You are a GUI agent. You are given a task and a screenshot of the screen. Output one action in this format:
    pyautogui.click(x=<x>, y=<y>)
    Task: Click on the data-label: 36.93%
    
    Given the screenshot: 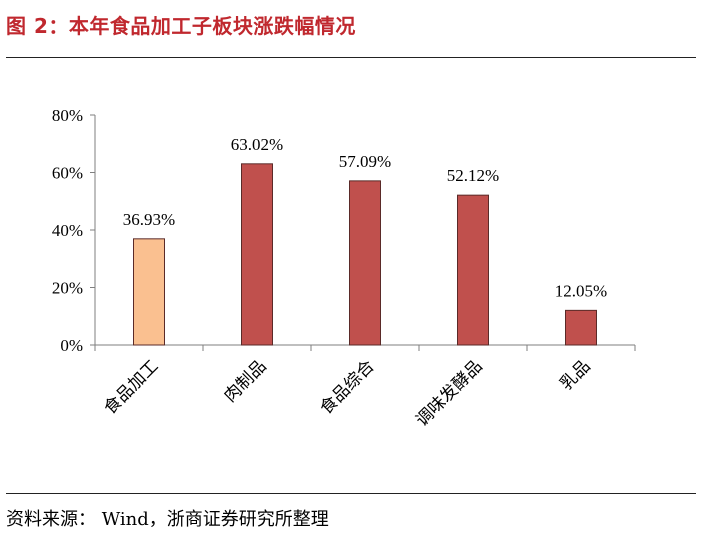 What is the action you would take?
    pyautogui.click(x=149, y=219)
    